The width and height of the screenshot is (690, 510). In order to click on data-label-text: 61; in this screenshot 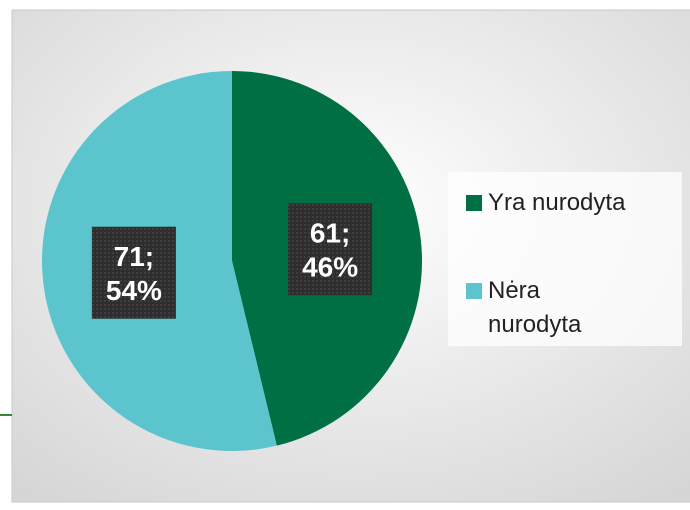, I will do `click(330, 233)`.